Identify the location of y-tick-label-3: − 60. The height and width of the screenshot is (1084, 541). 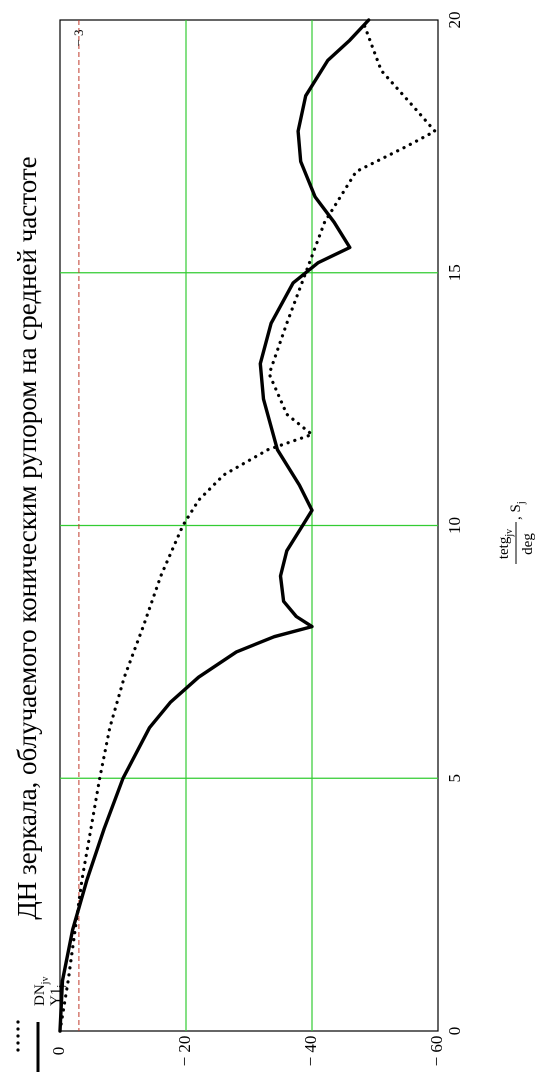
(436, 1051).